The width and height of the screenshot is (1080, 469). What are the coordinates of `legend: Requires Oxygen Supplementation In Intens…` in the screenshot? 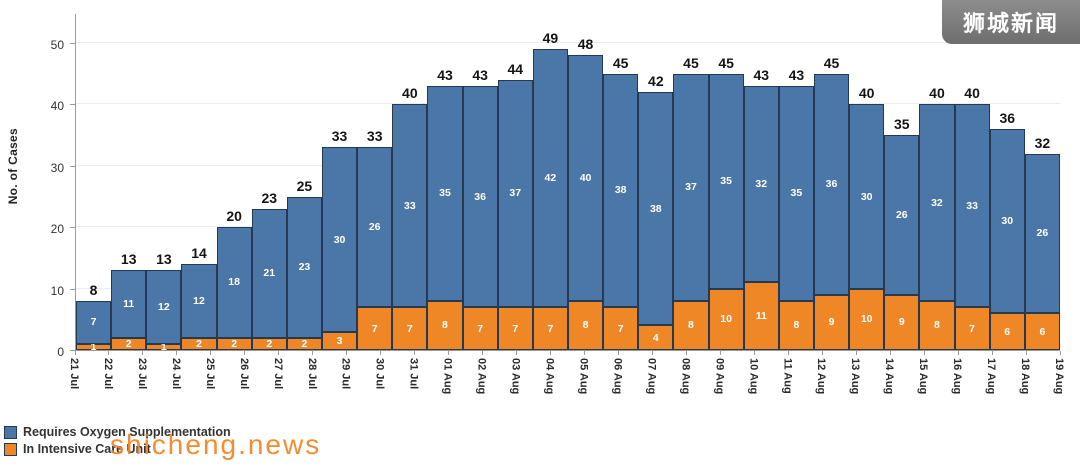 It's located at (117, 440).